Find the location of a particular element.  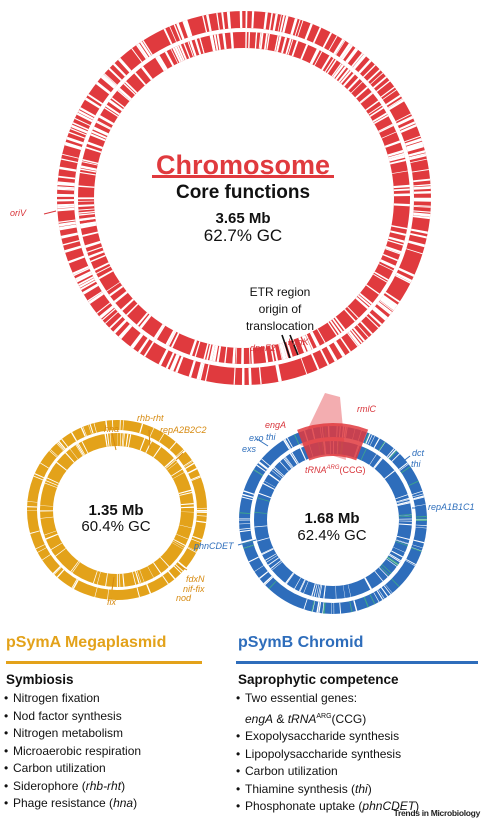

psyma-item: Nitrogen metabolism is located at coordinates (72, 734).